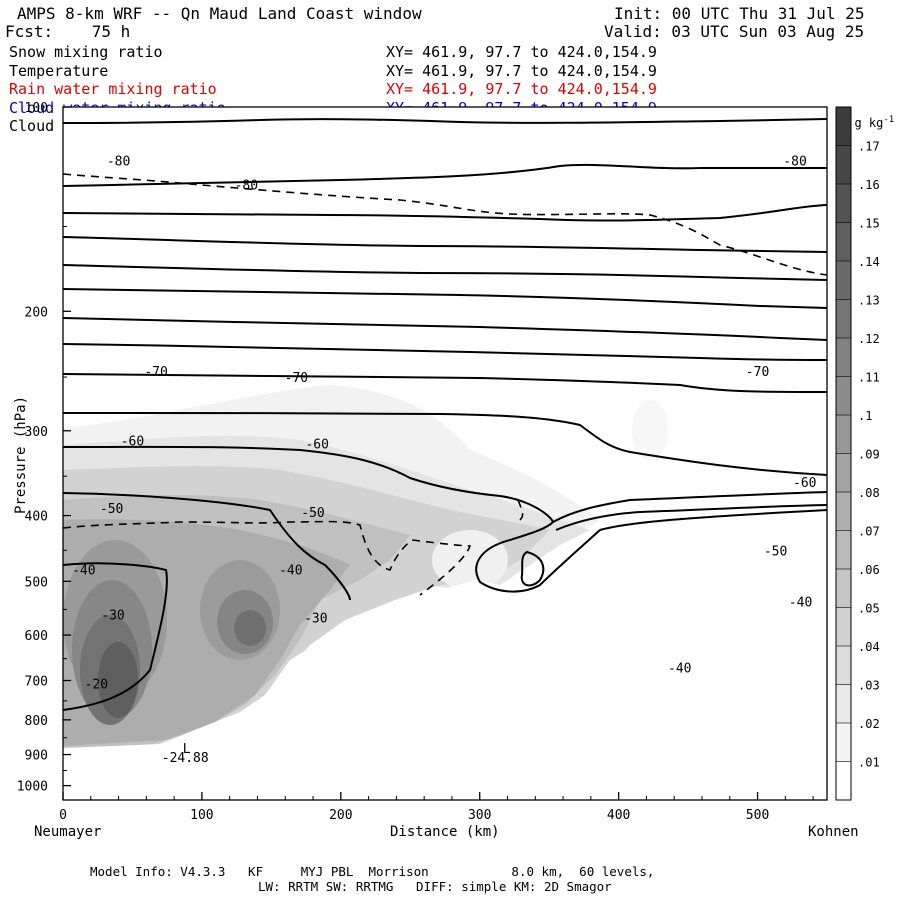 The height and width of the screenshot is (900, 900). Describe the element at coordinates (187, 749) in the screenshot. I see `min-annotation-text: L` at that location.